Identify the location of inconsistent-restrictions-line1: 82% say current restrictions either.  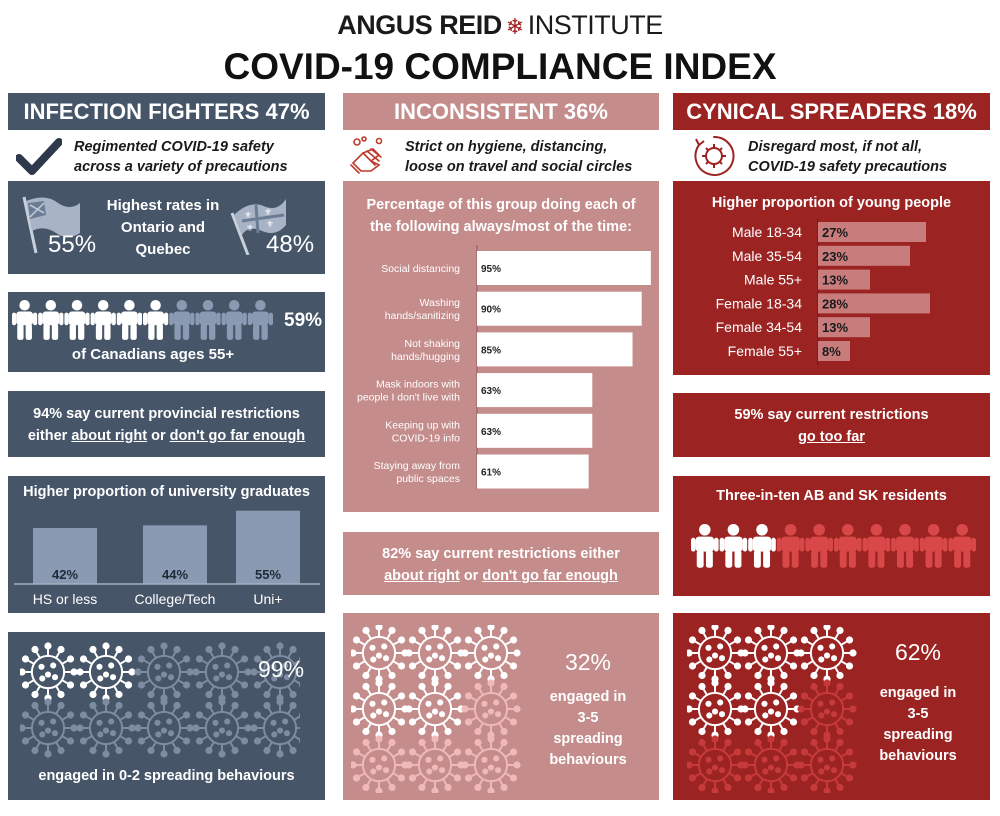
(501, 554).